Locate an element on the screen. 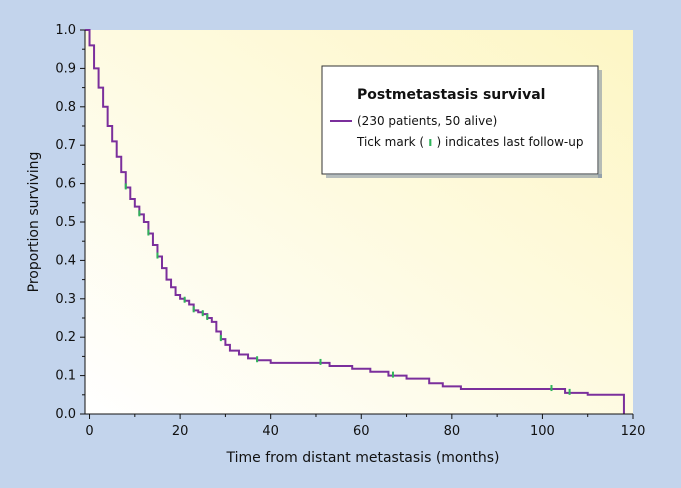  y-tick-label: 0.6 is located at coordinates (65, 184).